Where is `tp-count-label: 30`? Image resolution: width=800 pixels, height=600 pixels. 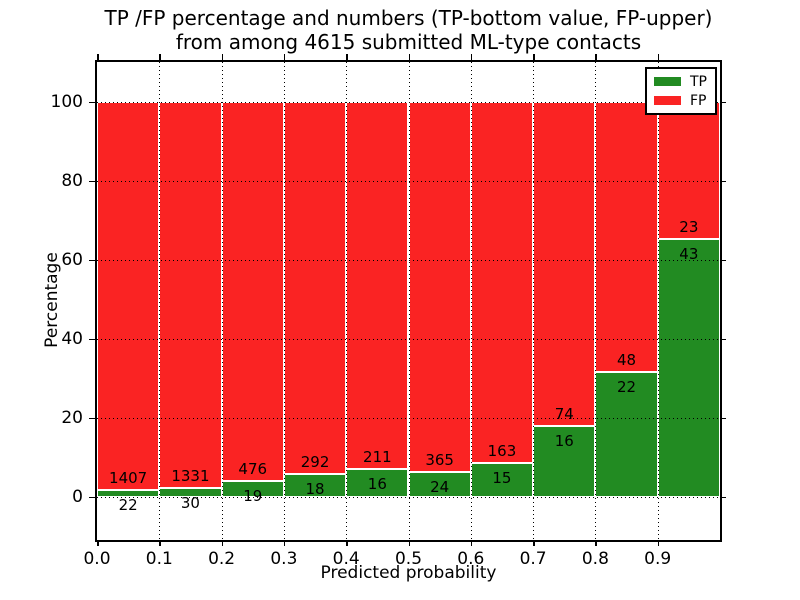 tp-count-label: 30 is located at coordinates (190, 502).